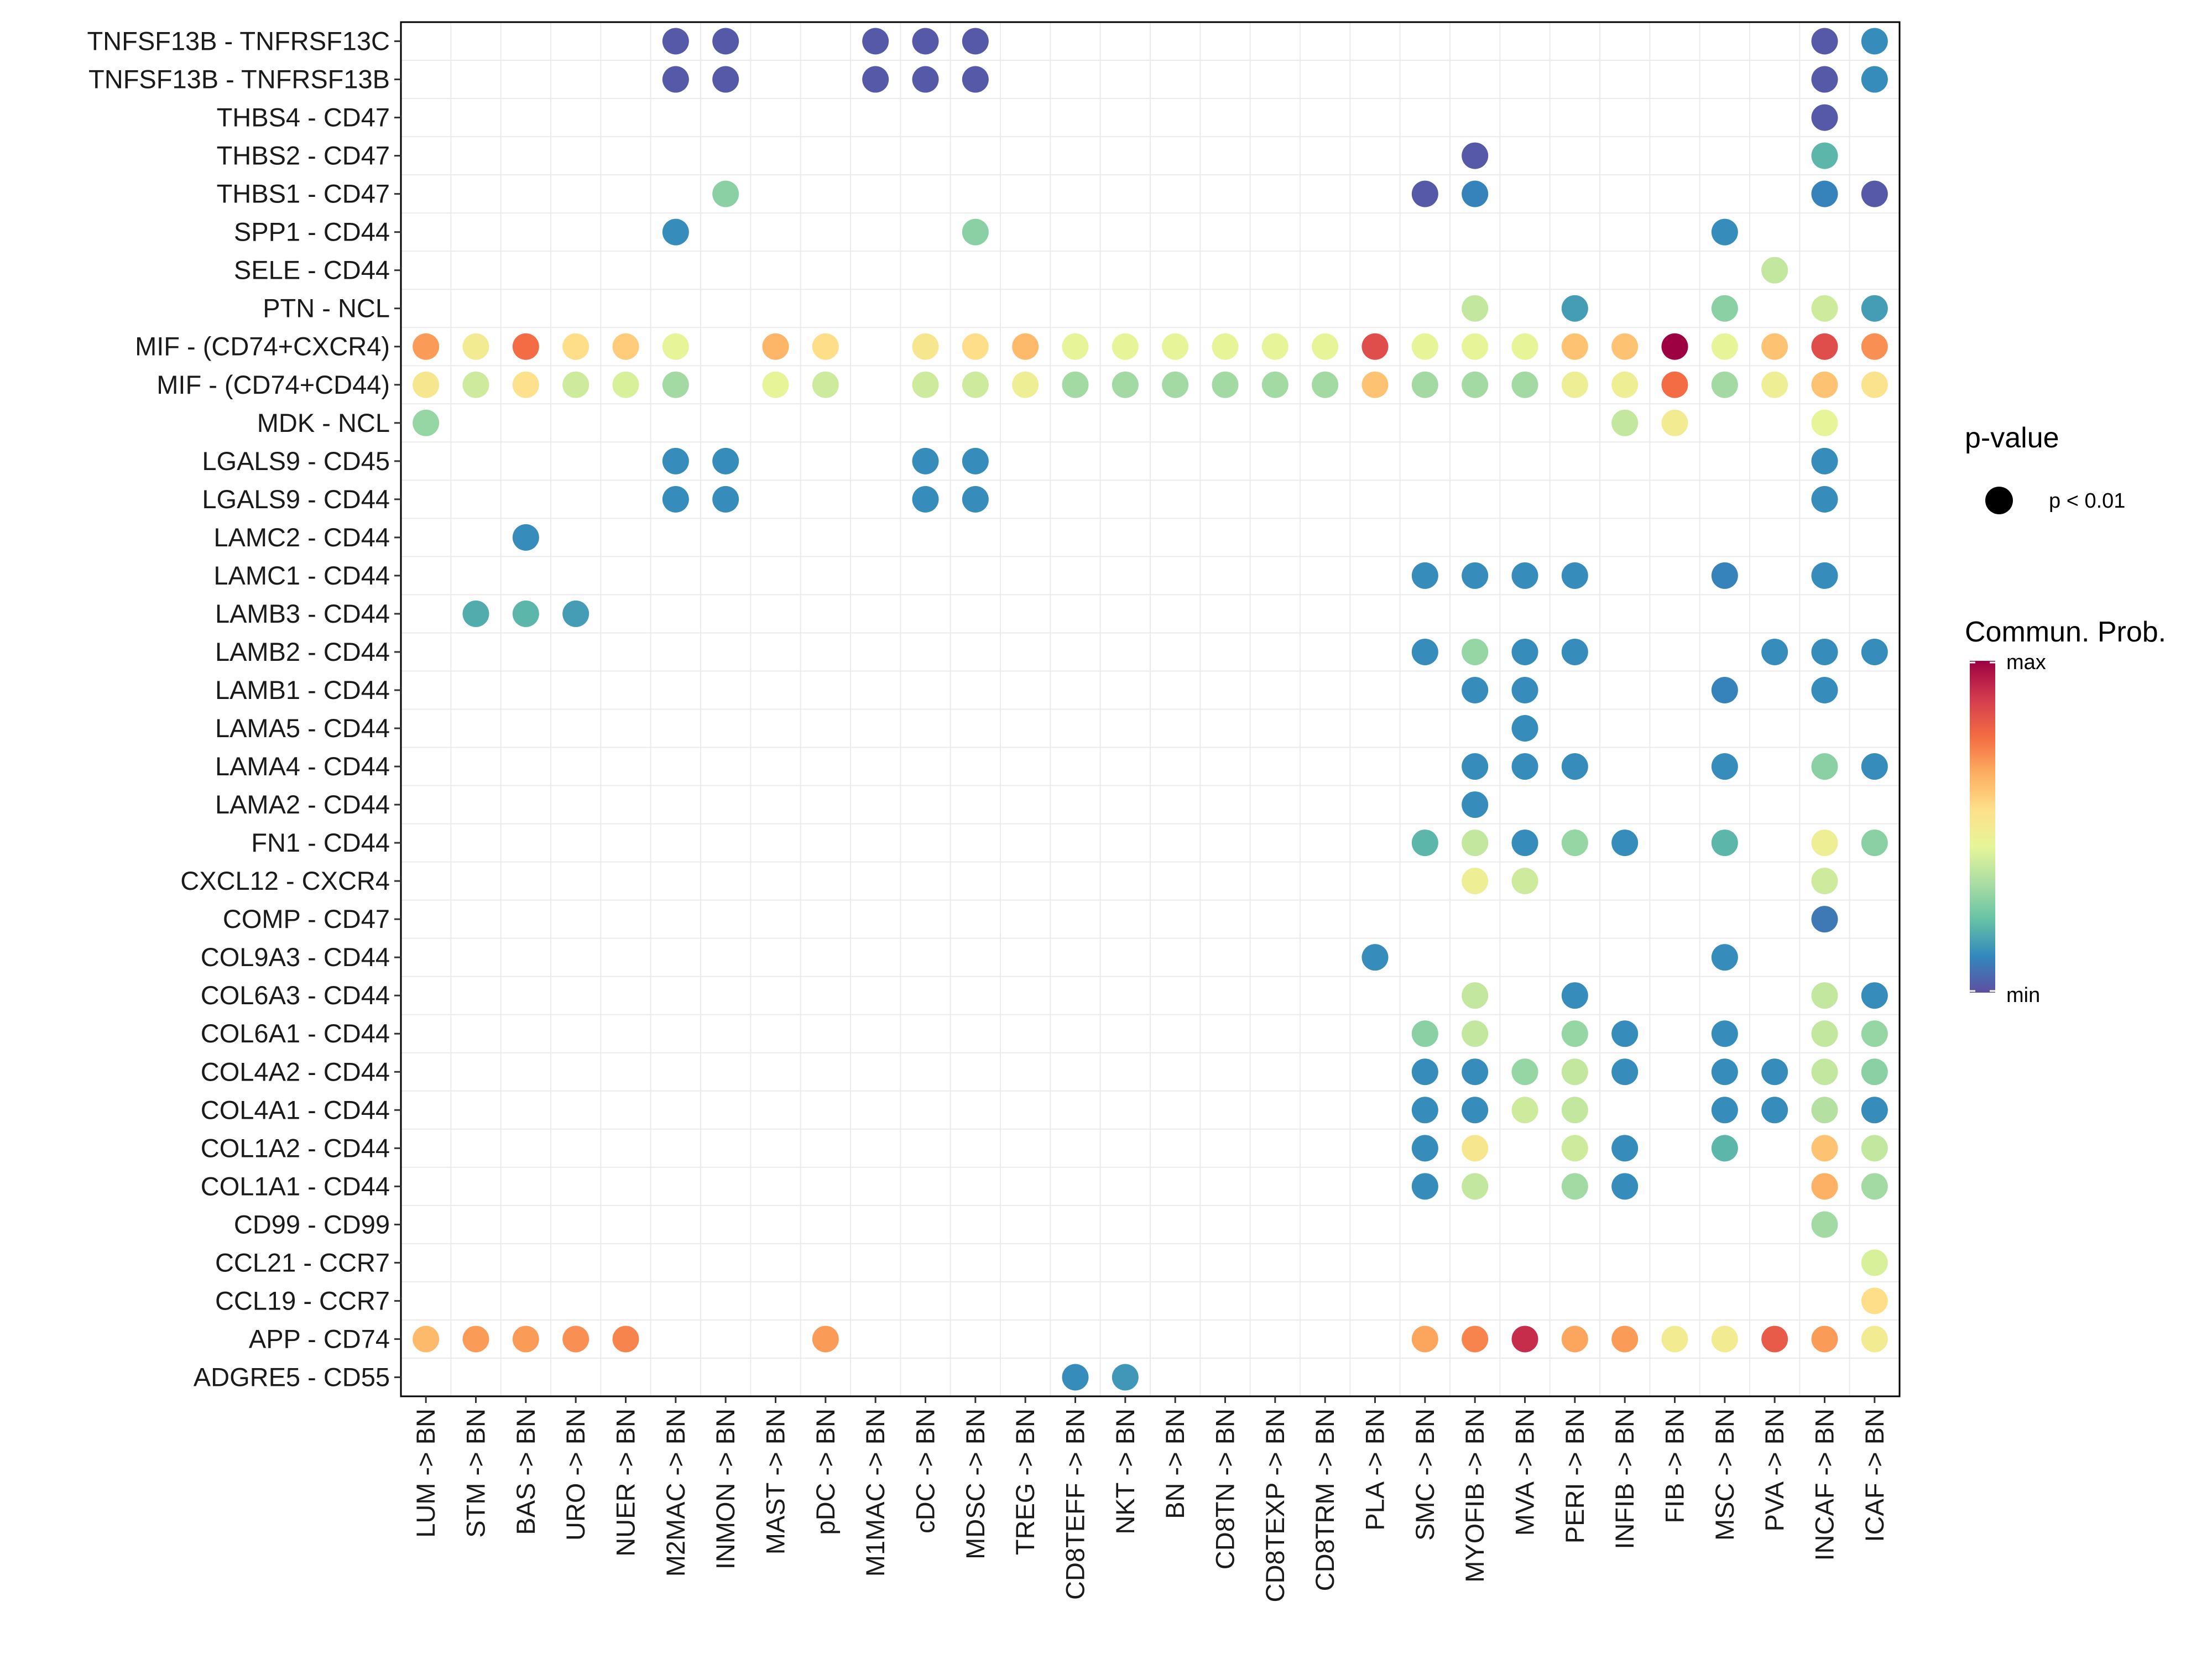 The width and height of the screenshot is (2212, 1659). Describe the element at coordinates (302, 728) in the screenshot. I see `y-axis-label: LAMA5 - CD44` at that location.